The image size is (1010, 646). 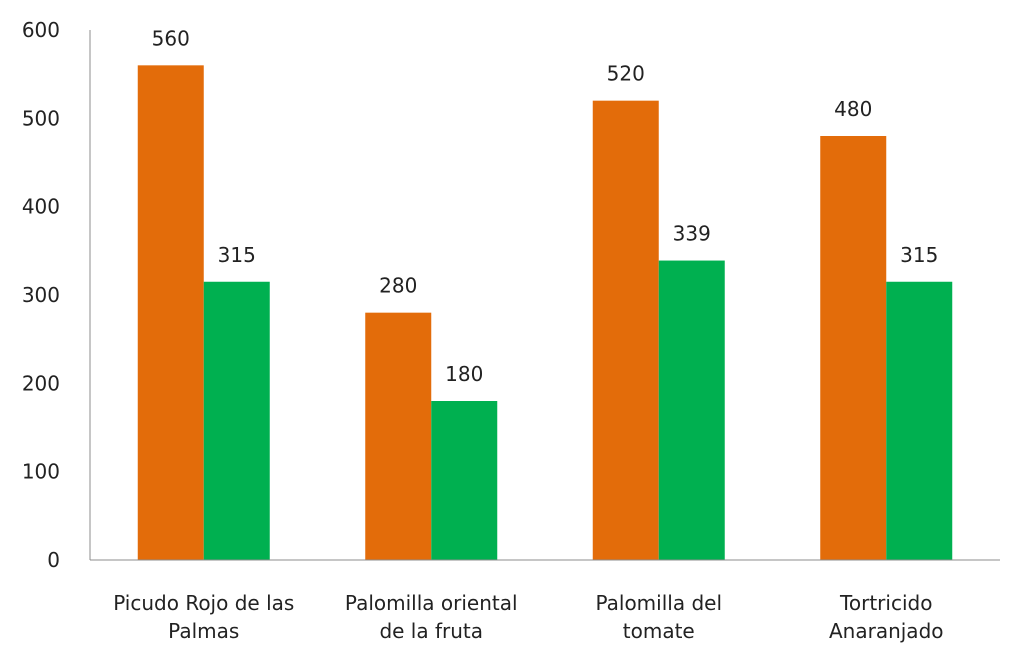 I want to click on y-tick-label: 300, so click(x=41, y=295).